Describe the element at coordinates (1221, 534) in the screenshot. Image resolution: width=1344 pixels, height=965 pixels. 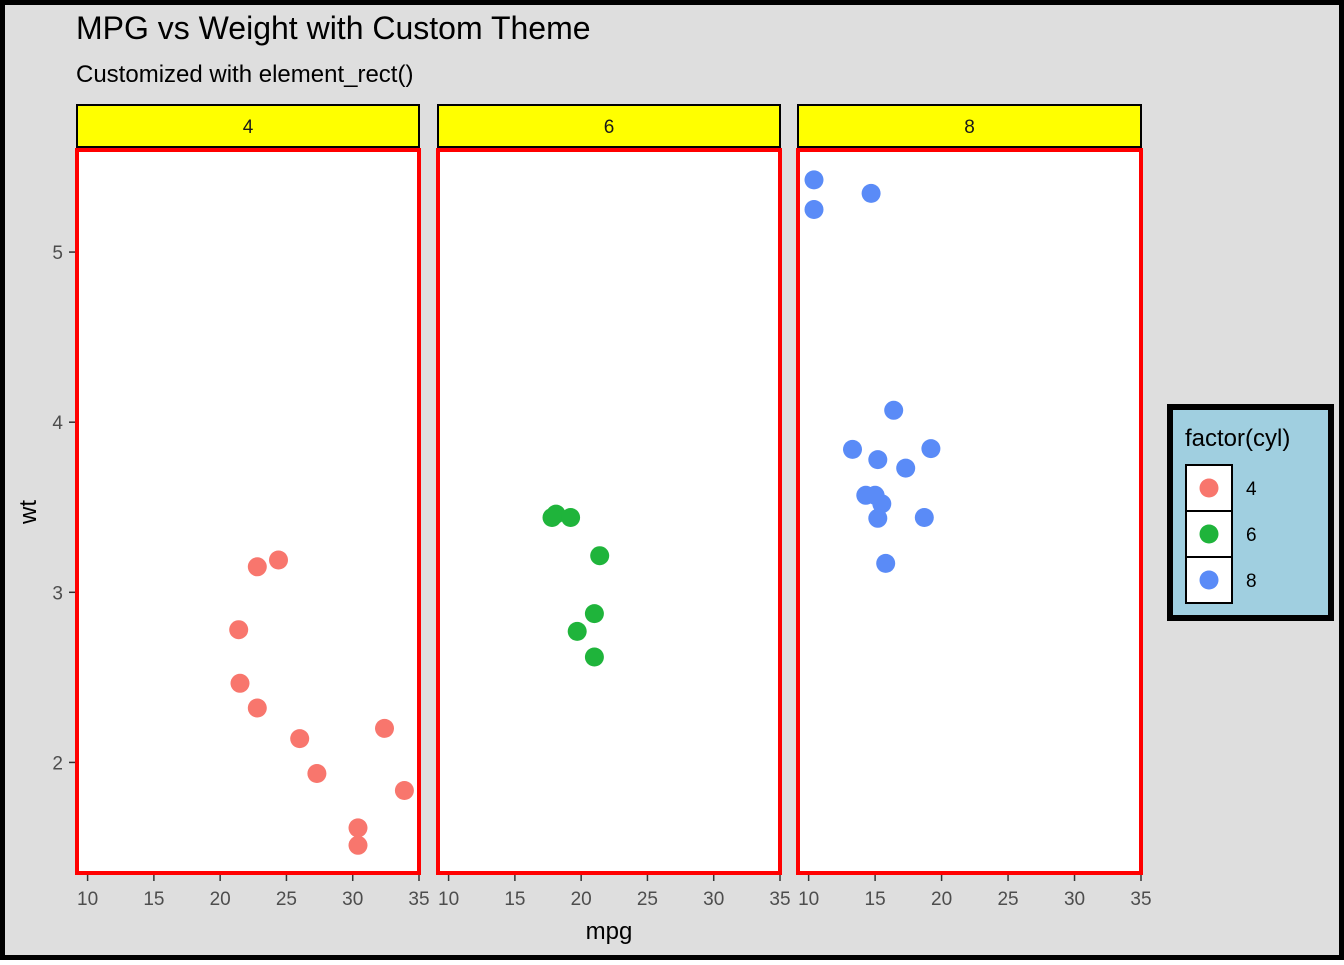
I see `legend-keys: 4 6 8` at that location.